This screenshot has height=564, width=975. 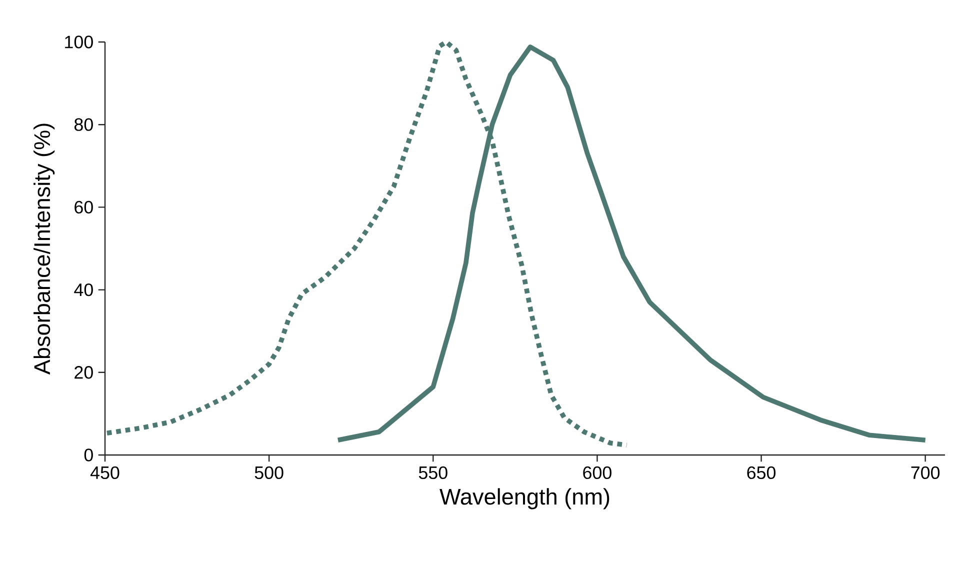 What do you see at coordinates (433, 473) in the screenshot?
I see `x-tick-label: 550` at bounding box center [433, 473].